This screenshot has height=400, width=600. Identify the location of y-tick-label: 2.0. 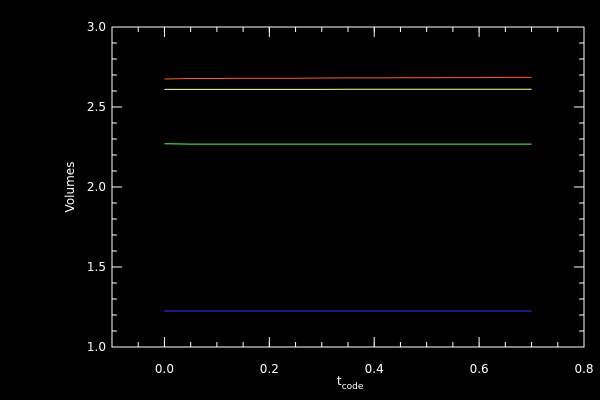
(96, 187).